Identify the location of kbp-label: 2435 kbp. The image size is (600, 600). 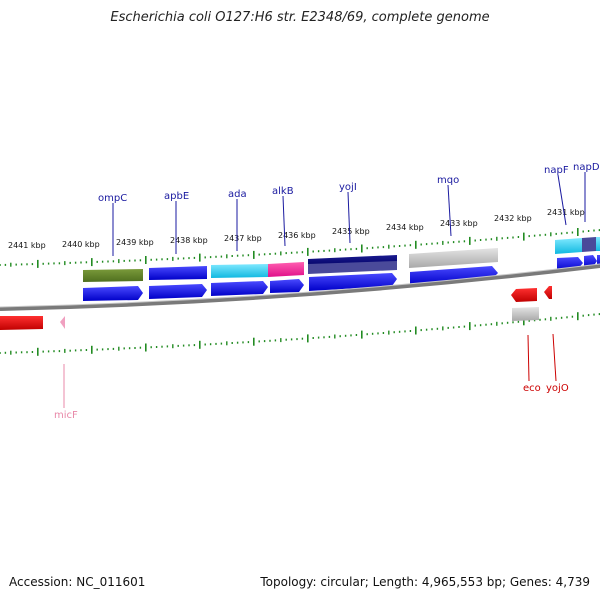
(351, 231).